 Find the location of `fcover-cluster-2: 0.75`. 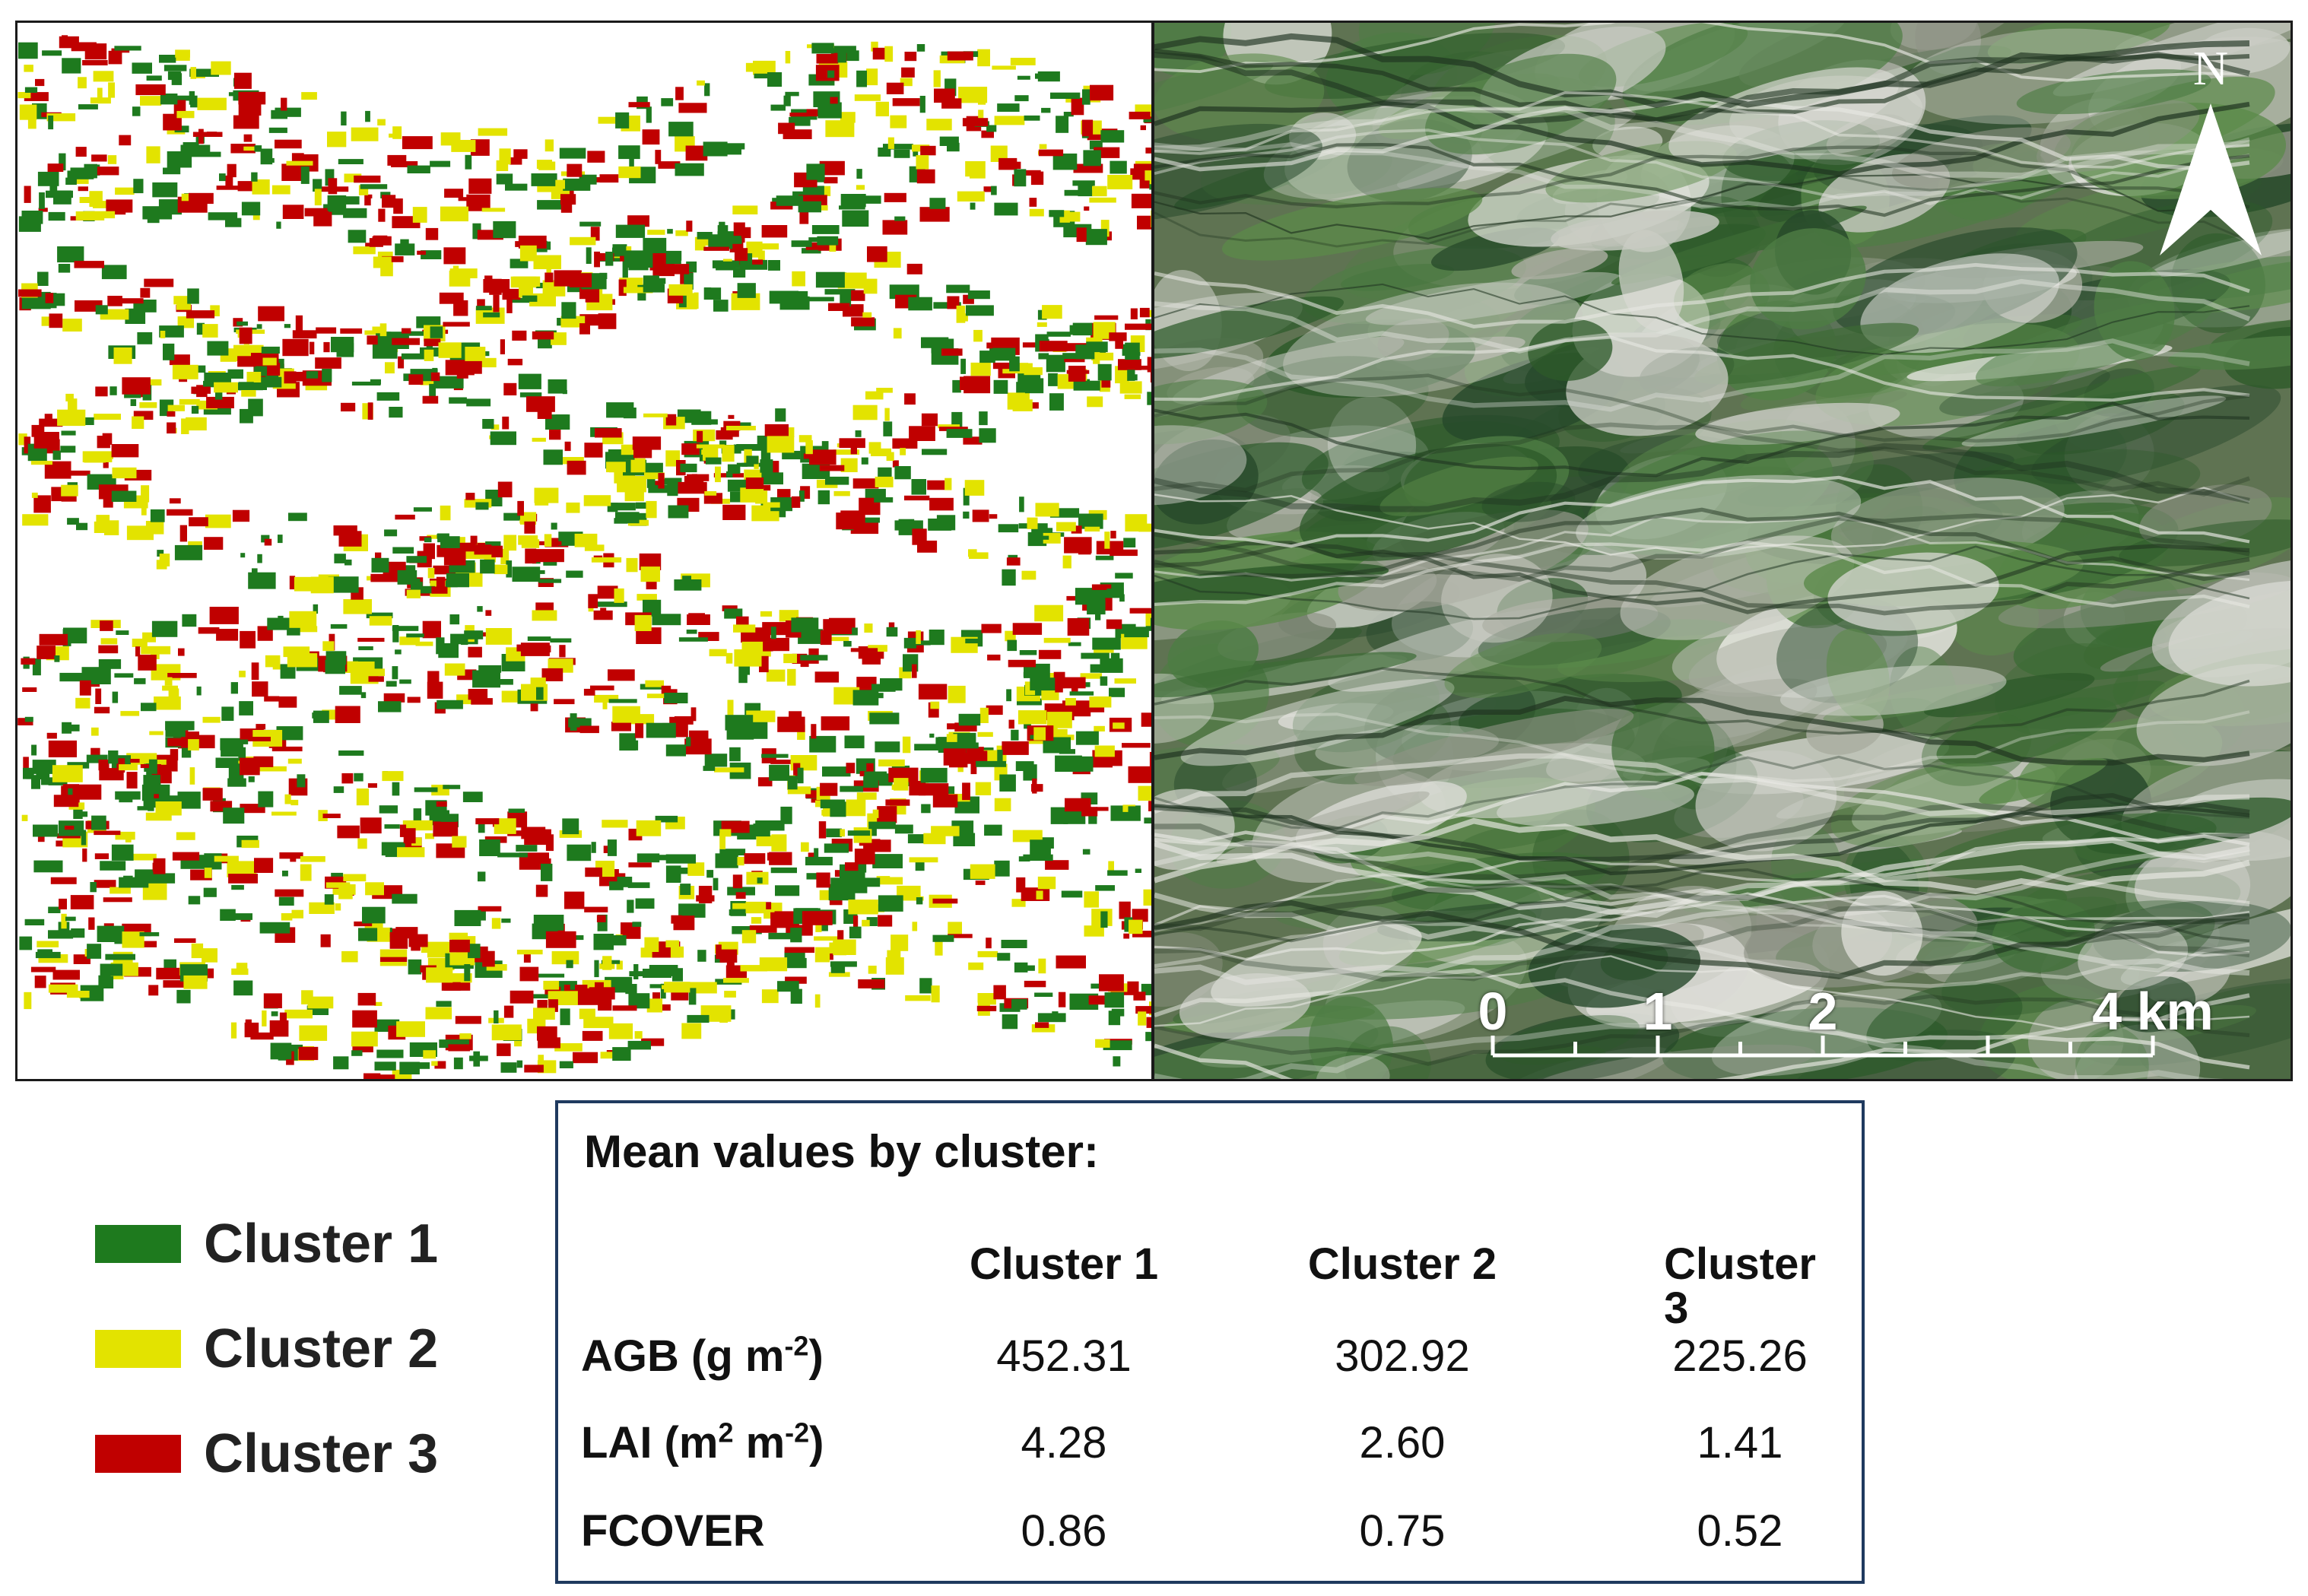

fcover-cluster-2: 0.75 is located at coordinates (1402, 1531).